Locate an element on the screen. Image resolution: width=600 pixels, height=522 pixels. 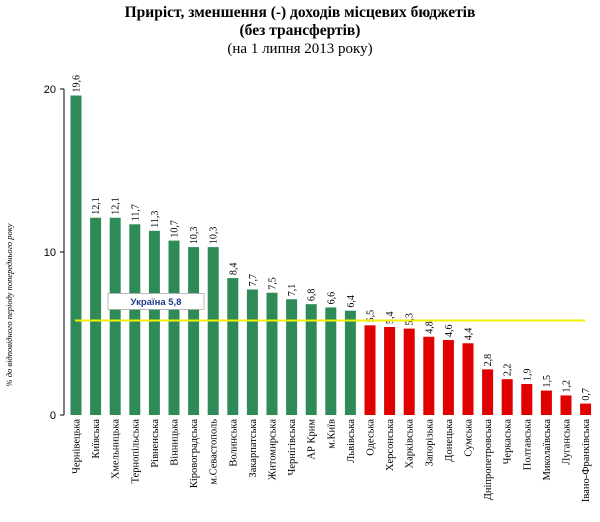
category-label: Івано-Франківська is located at coordinates (586, 460).